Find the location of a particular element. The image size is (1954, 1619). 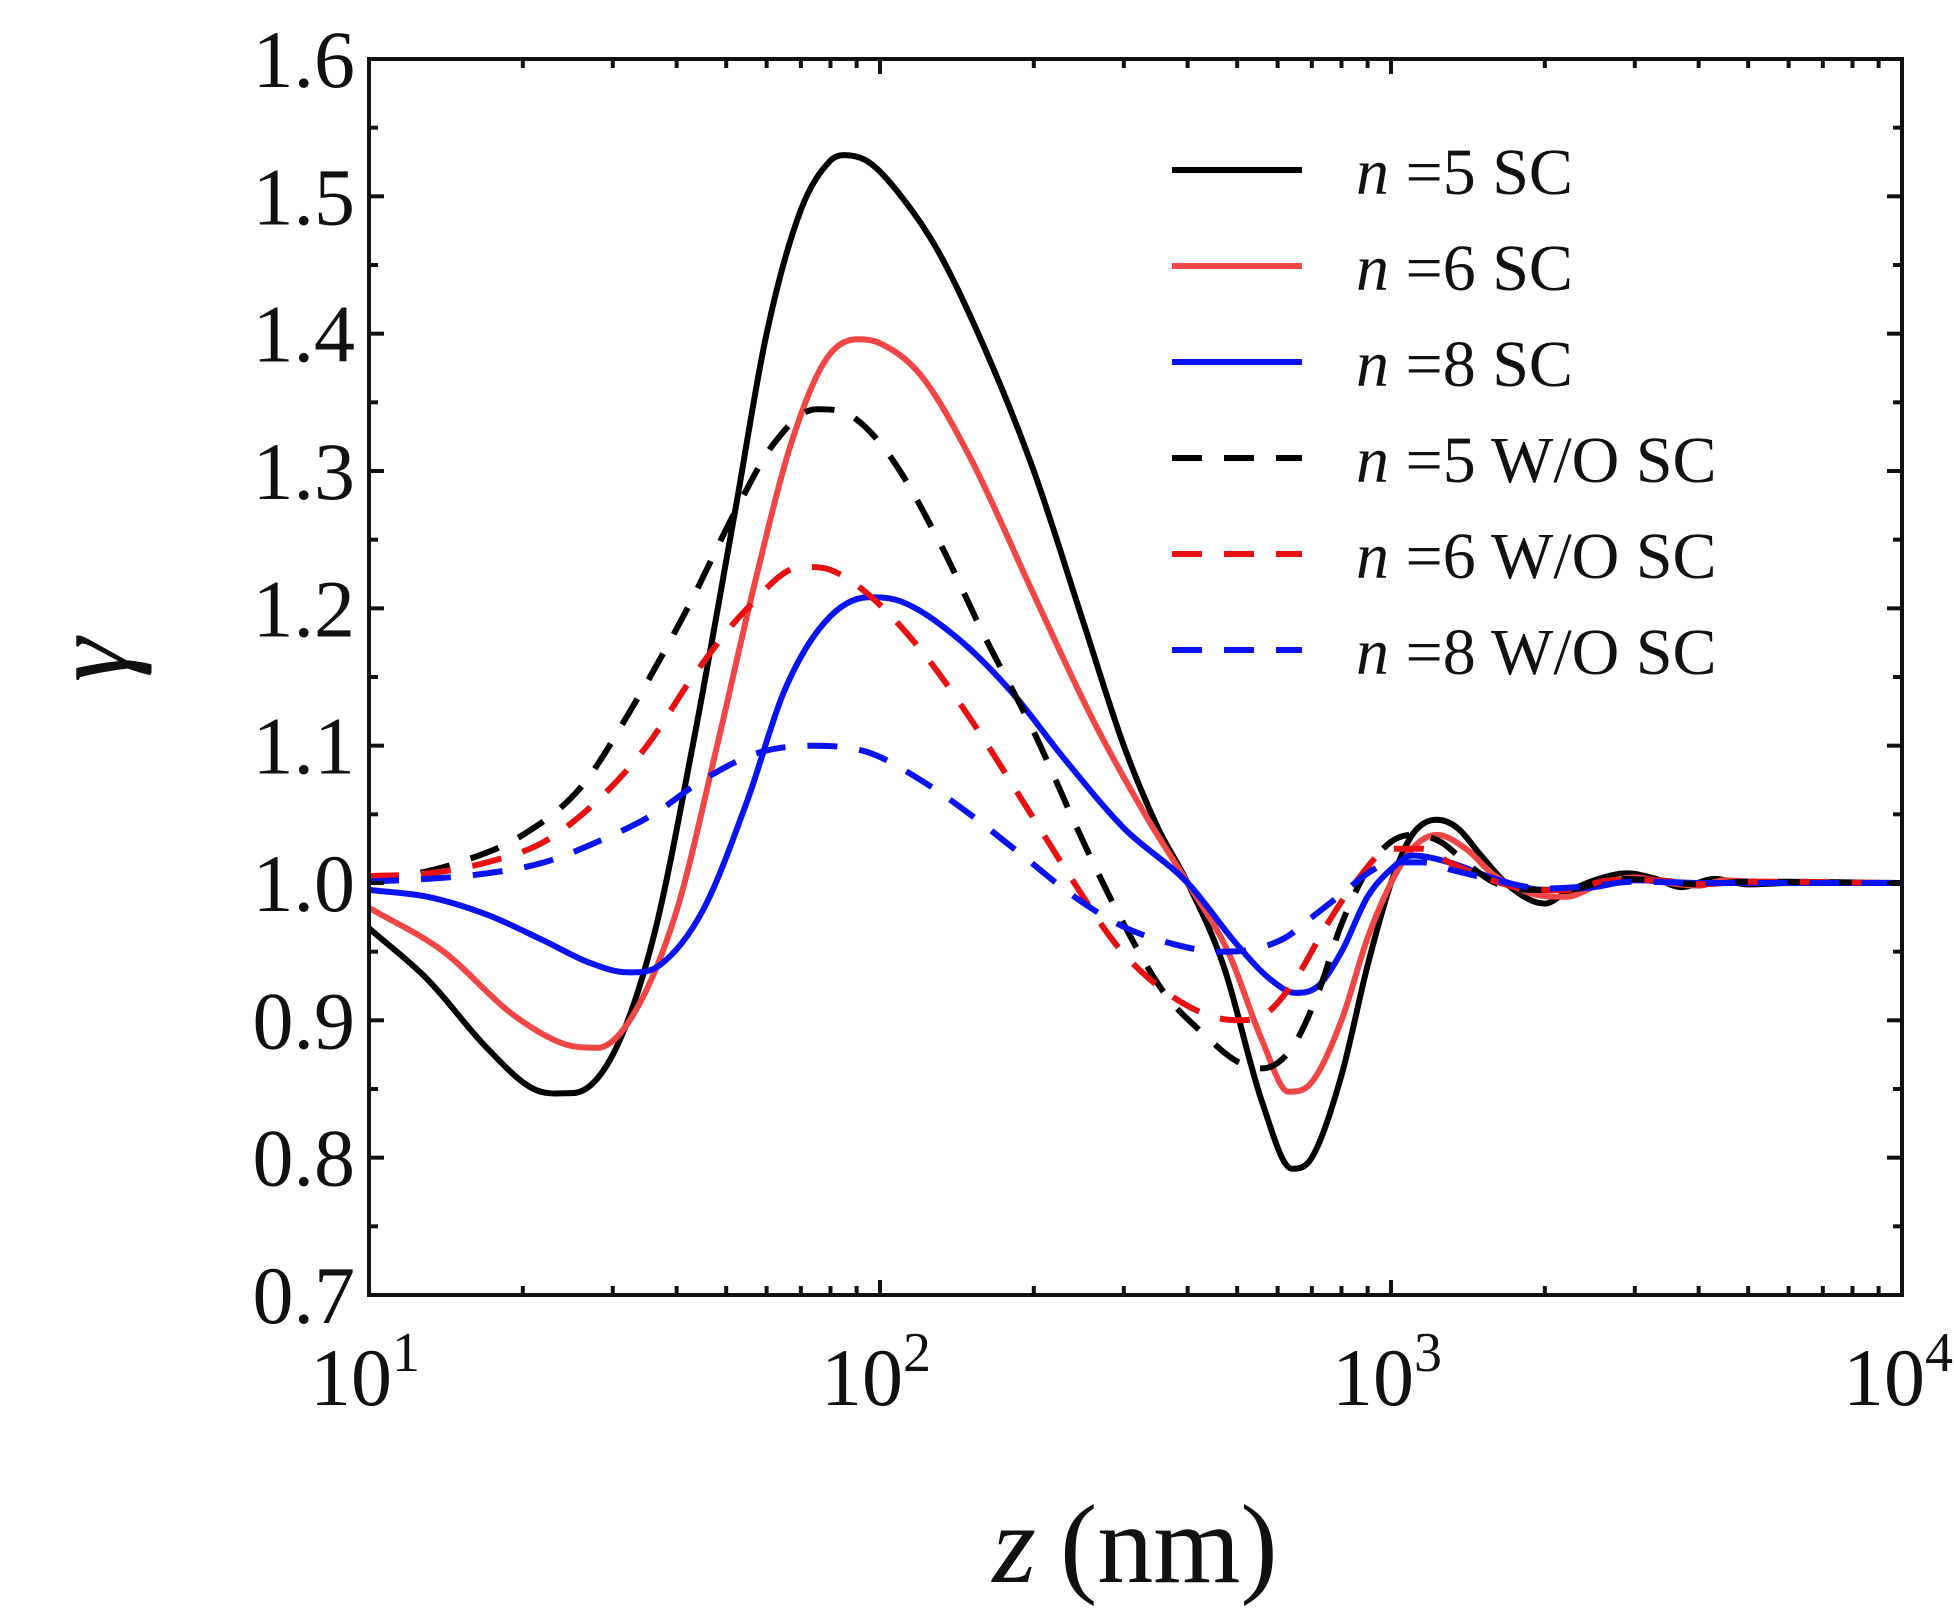

y-tick-label: 1.6 is located at coordinates (304, 59).